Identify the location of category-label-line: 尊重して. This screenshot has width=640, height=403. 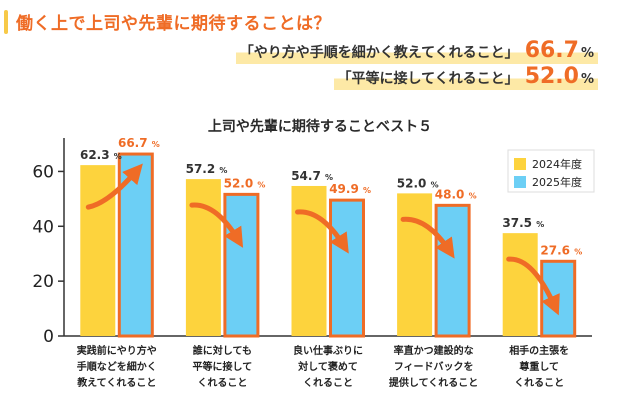
(539, 367).